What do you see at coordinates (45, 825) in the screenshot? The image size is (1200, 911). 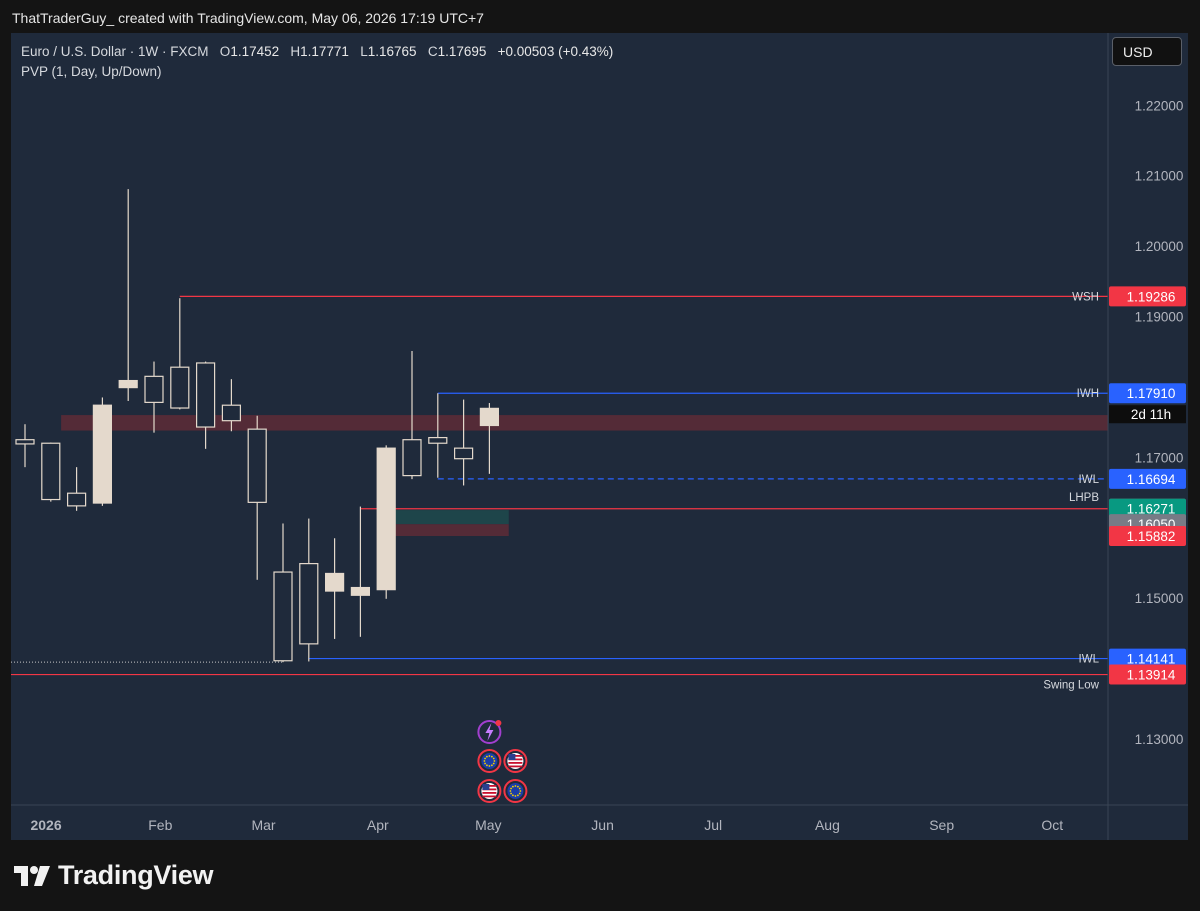 I see `time-tick-label: 2026` at bounding box center [45, 825].